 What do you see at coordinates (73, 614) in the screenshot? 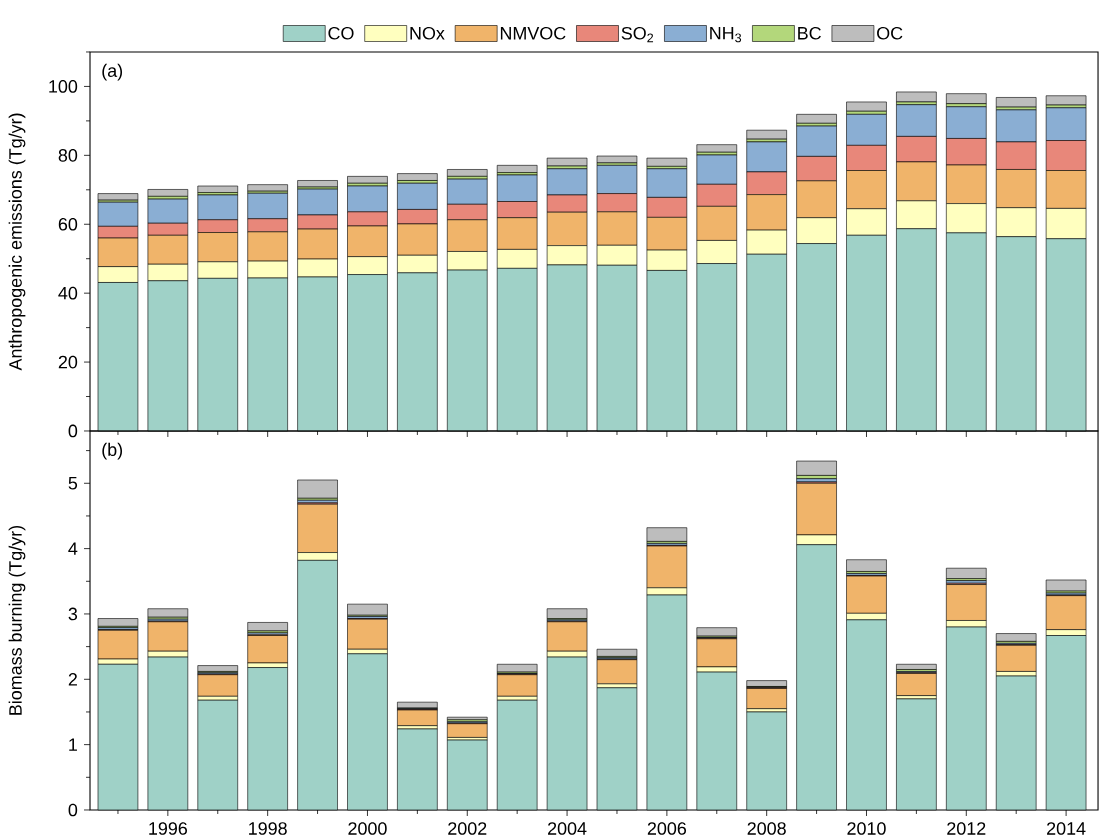
I see `y-tick-label: 3` at bounding box center [73, 614].